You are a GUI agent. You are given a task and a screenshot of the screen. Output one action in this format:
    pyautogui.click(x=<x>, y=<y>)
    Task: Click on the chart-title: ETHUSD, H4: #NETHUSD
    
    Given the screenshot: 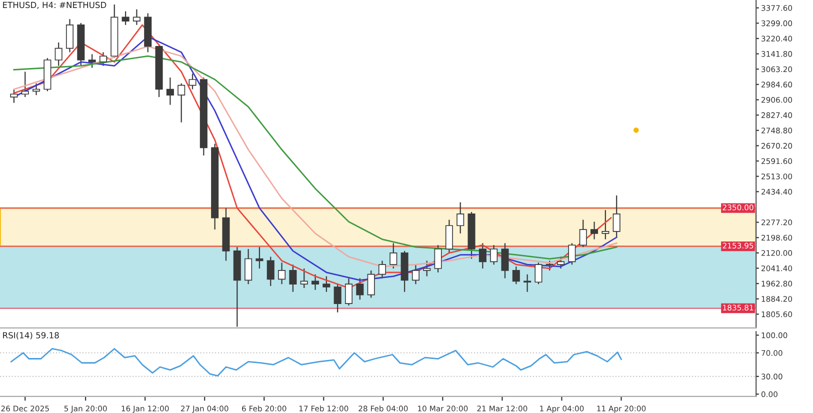 What is the action you would take?
    pyautogui.click(x=54, y=5)
    